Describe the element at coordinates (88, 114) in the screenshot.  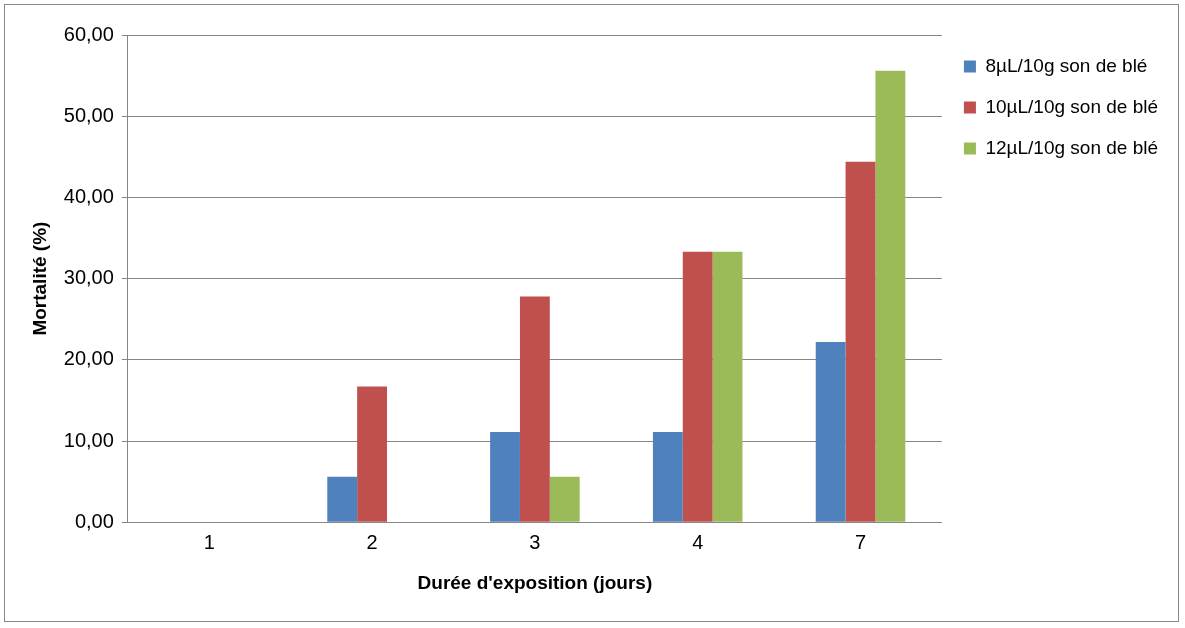
I see `y-tick-label: 50,00` at that location.